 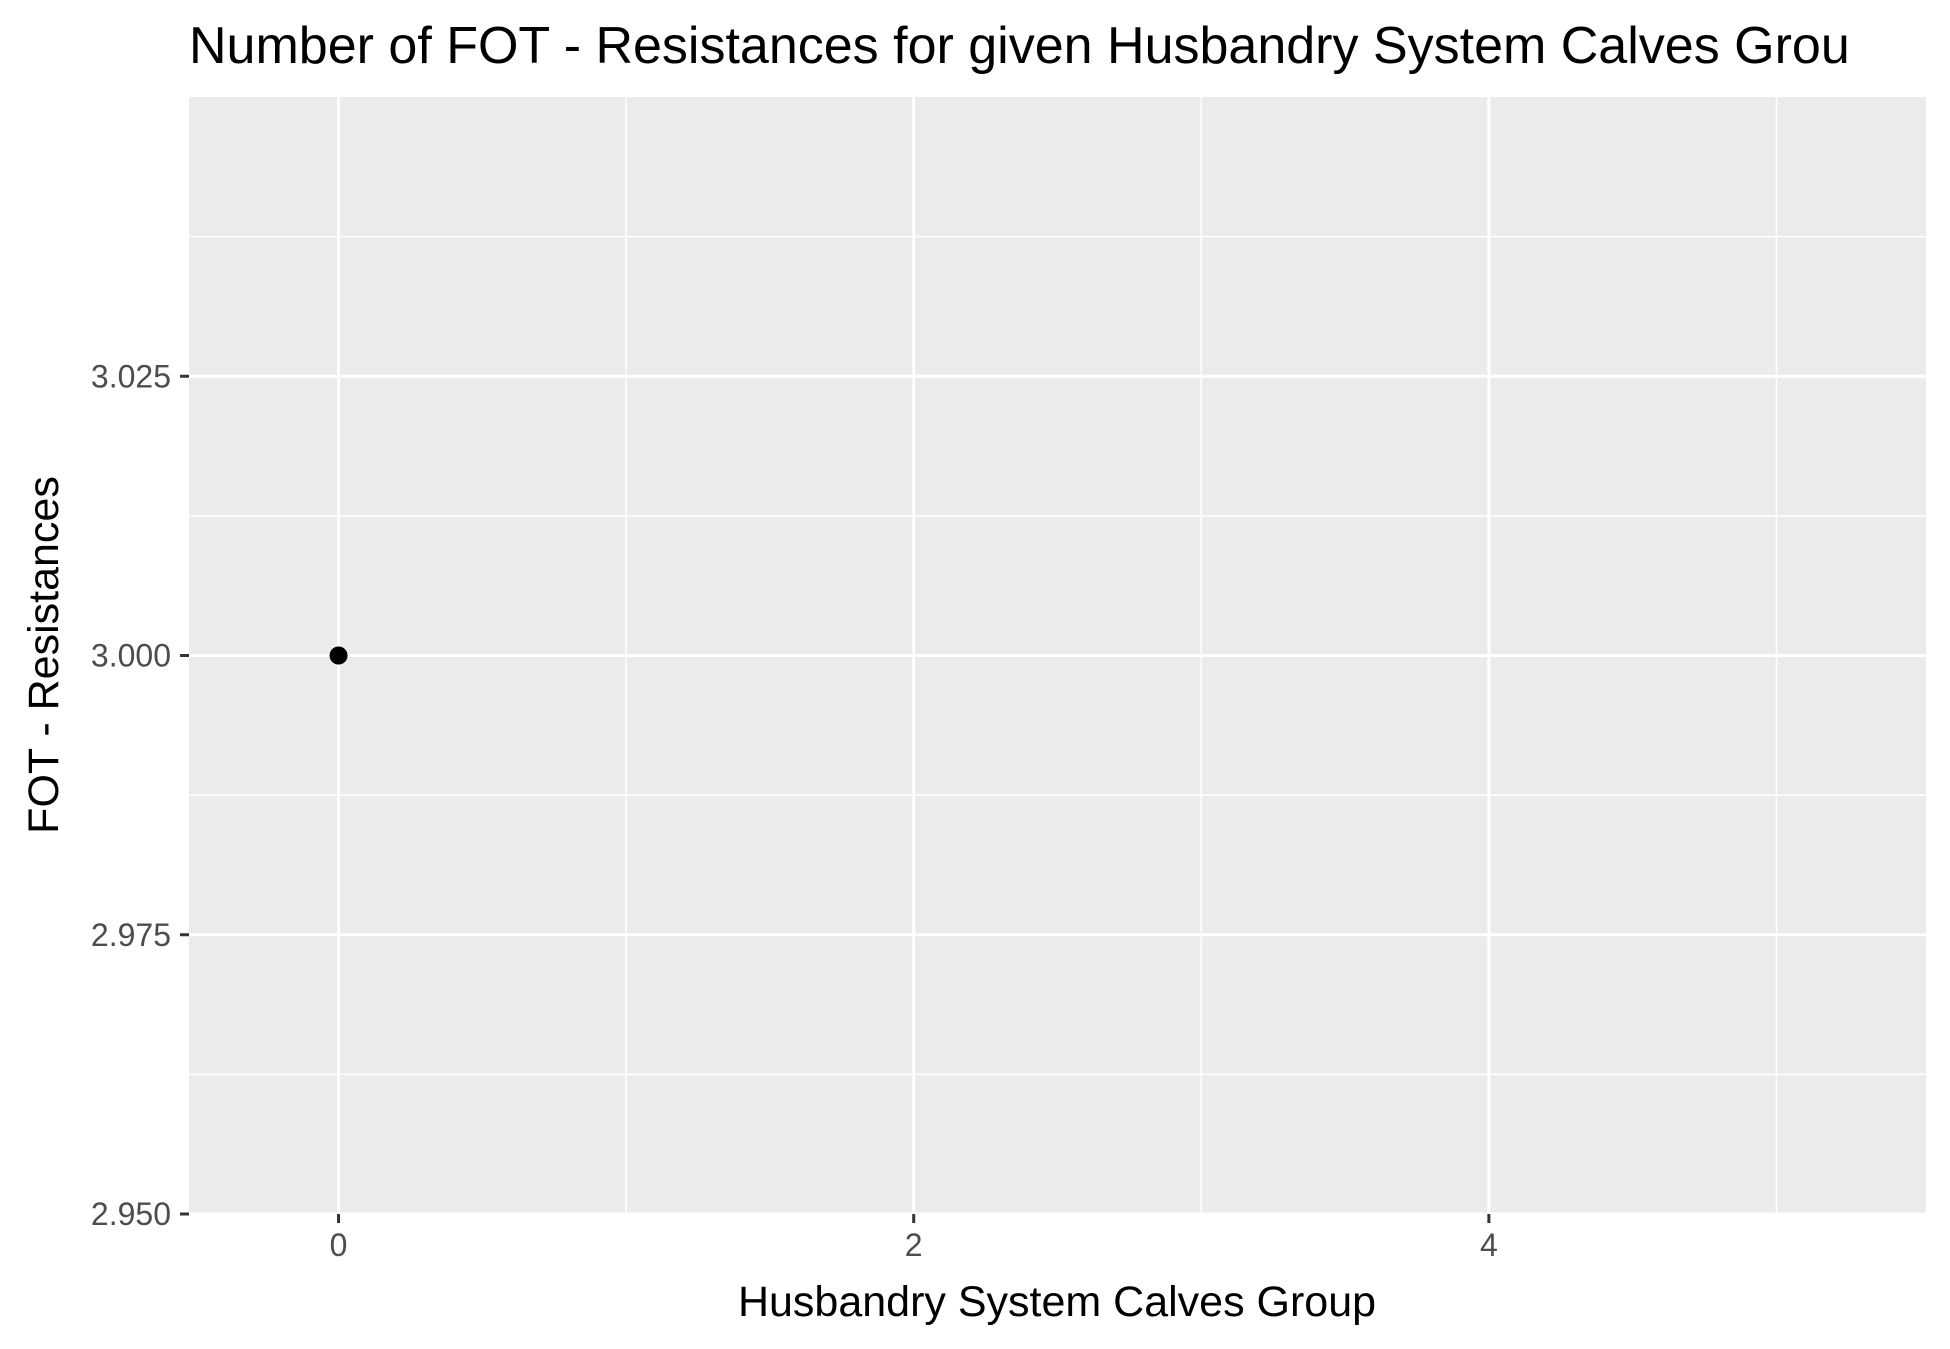 I want to click on x-tick-label: 4, so click(x=1489, y=1245).